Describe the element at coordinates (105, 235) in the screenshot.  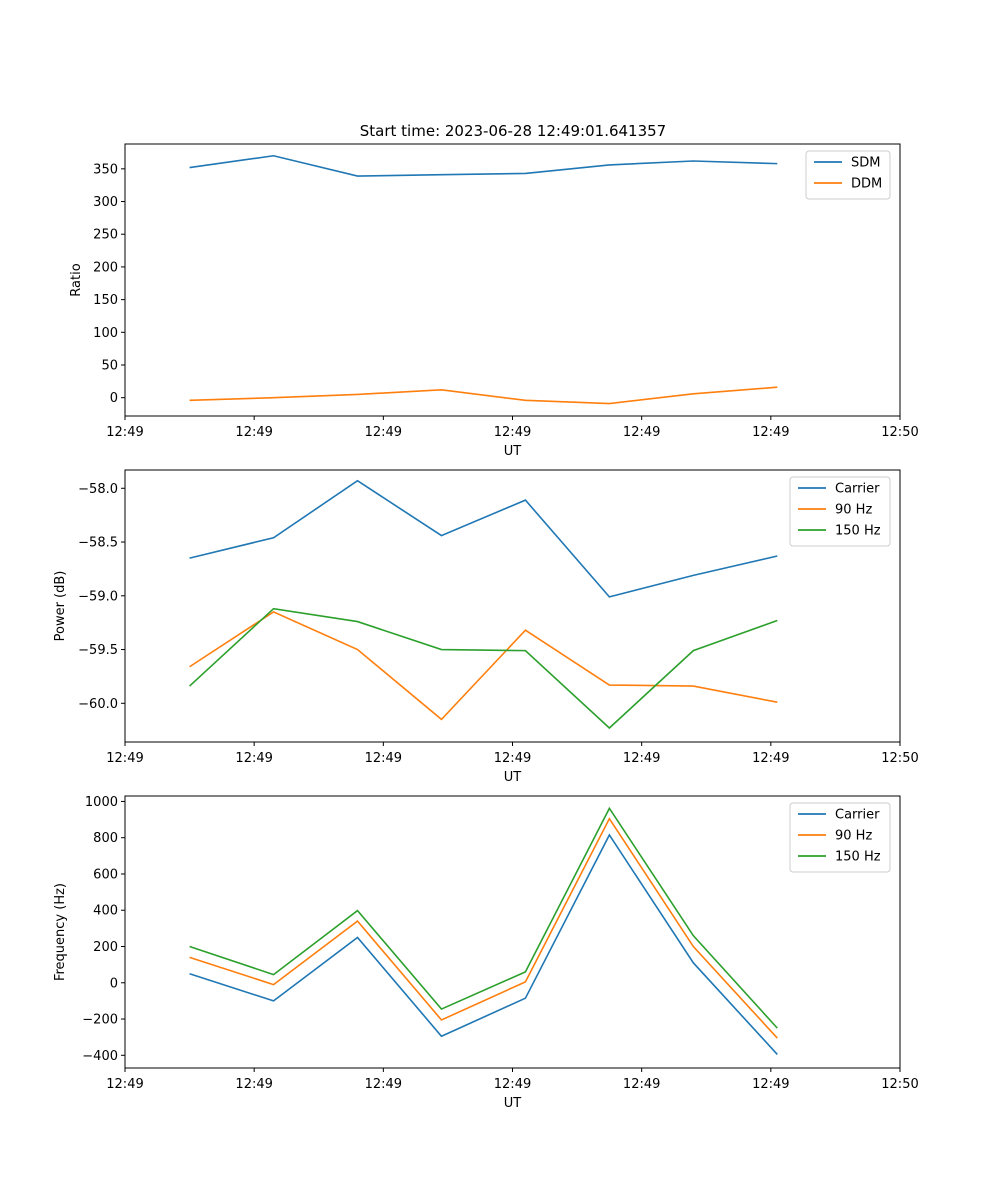
I see `ratio-y-tick-label: 250` at that location.